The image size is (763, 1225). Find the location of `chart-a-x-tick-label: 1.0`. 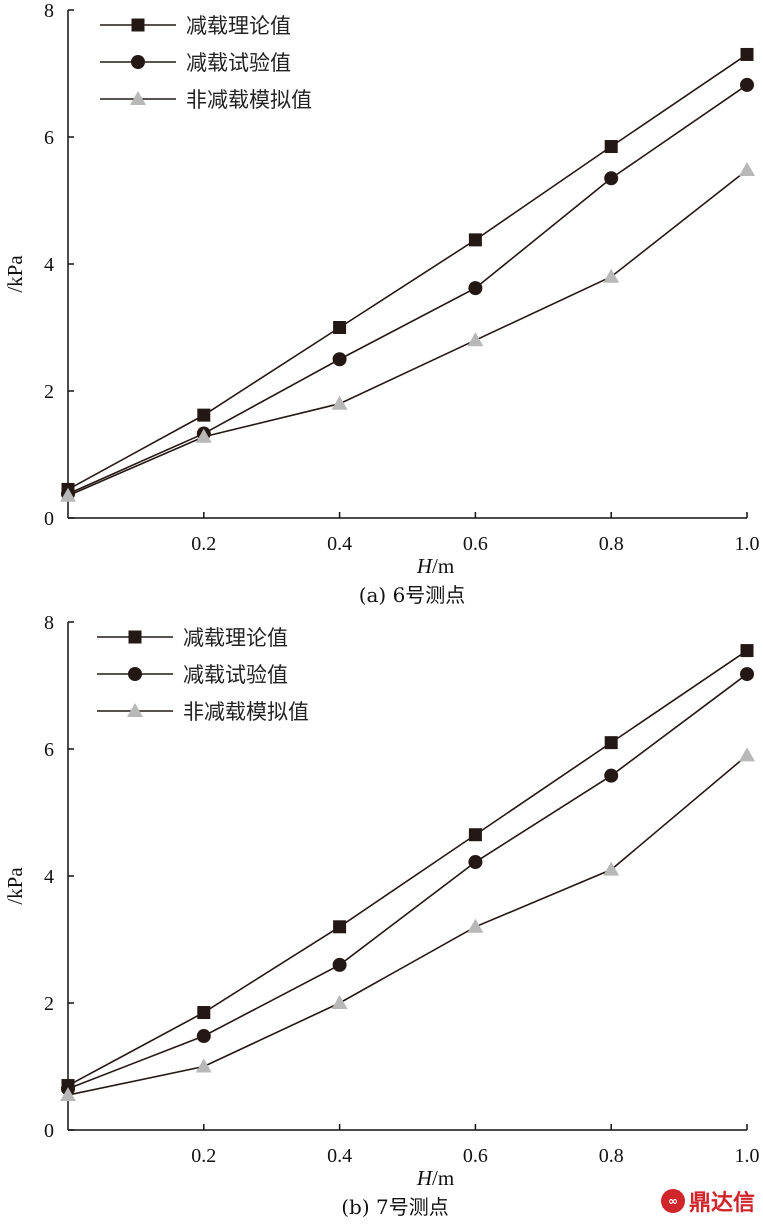

chart-a-x-tick-label: 1.0 is located at coordinates (747, 544).